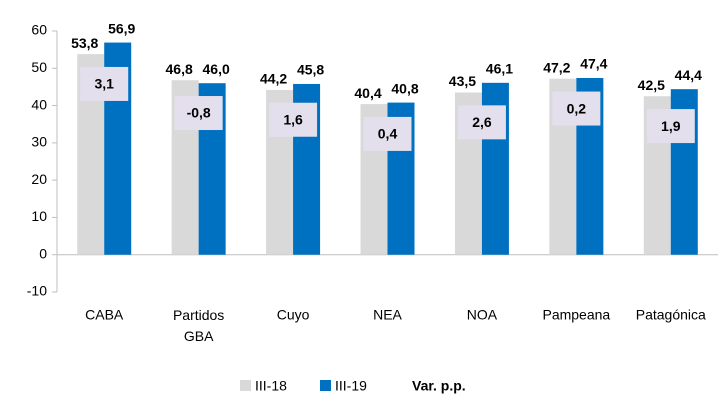 This screenshot has width=726, height=401. Describe the element at coordinates (651, 85) in the screenshot. I see `data-label: 42,5` at that location.